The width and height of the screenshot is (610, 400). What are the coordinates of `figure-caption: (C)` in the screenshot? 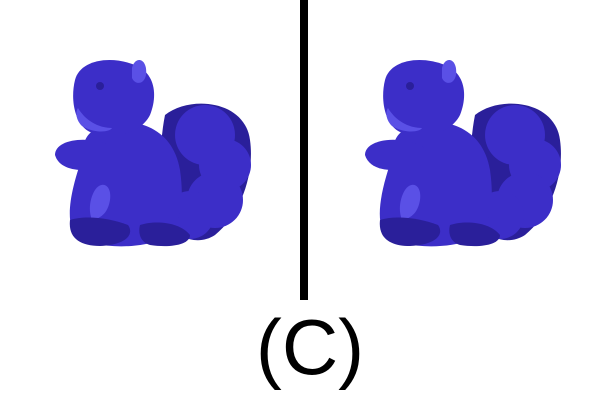 It's located at (310, 347).